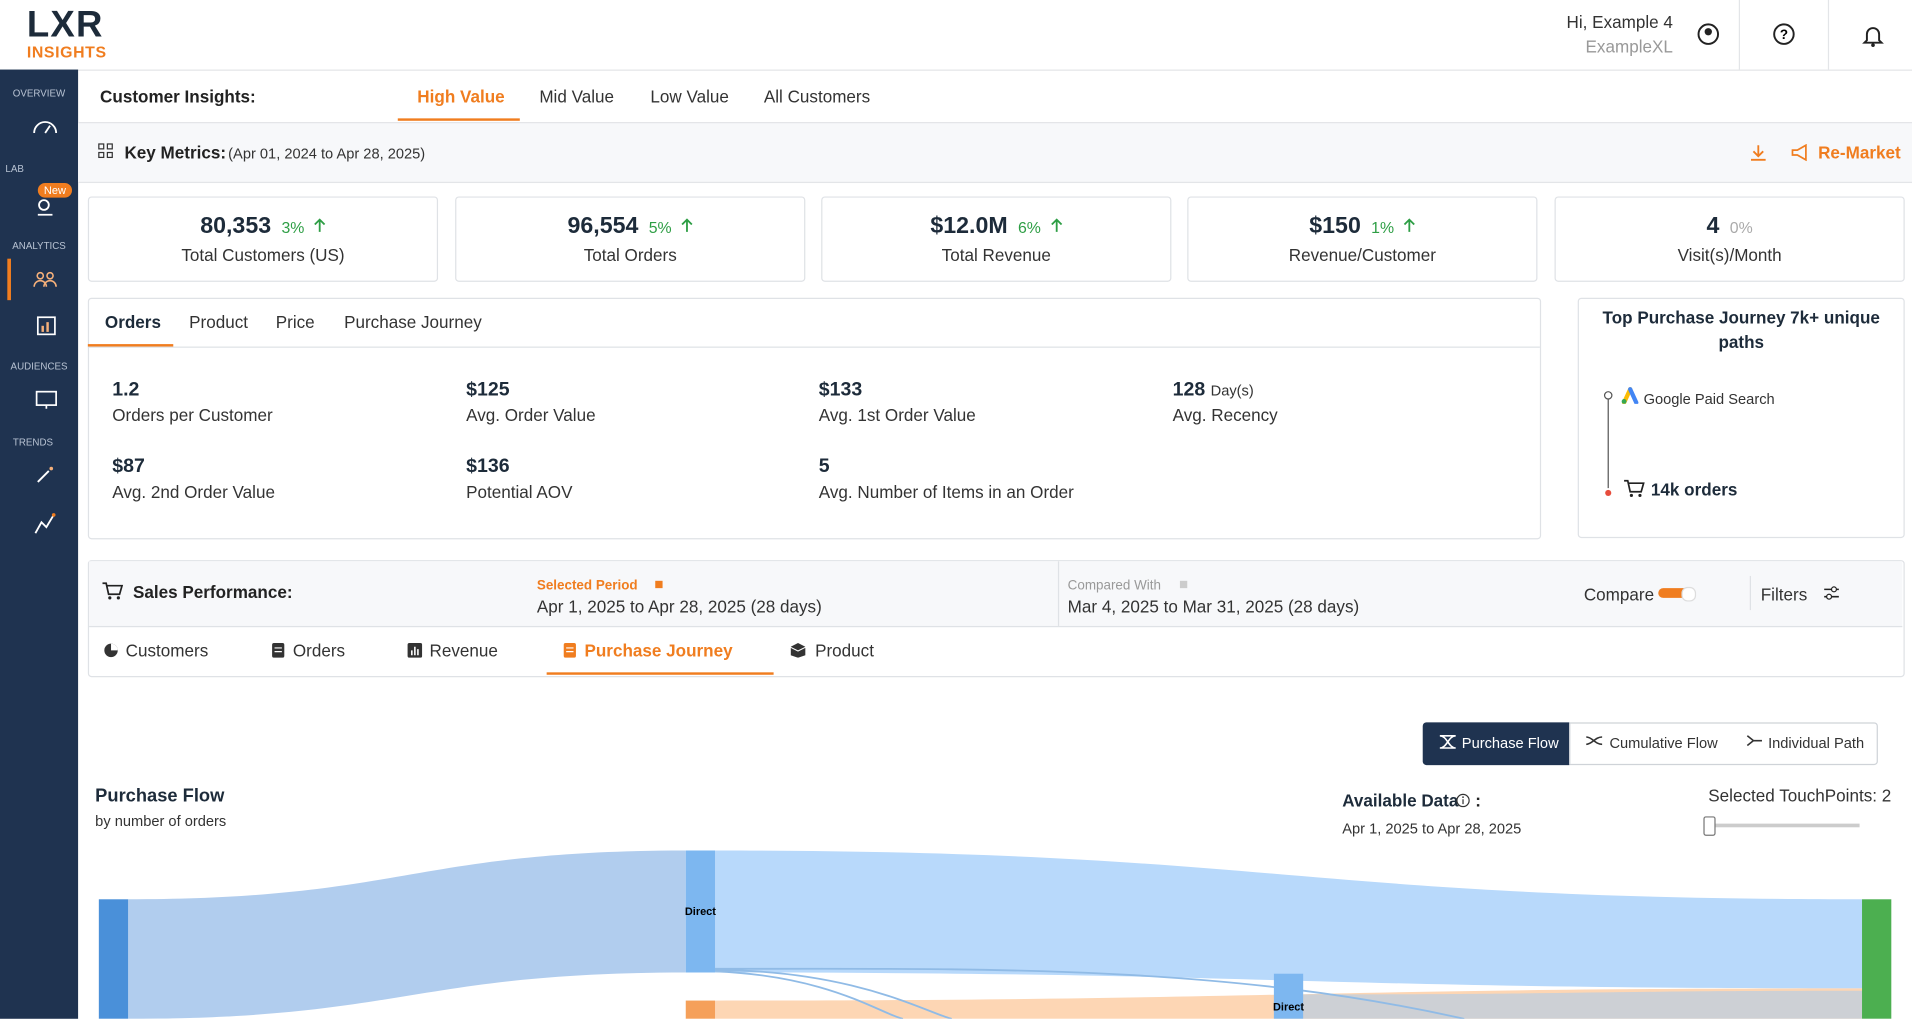  Describe the element at coordinates (193, 478) in the screenshot. I see `stat: $87 Avg. 2nd Order Value` at that location.